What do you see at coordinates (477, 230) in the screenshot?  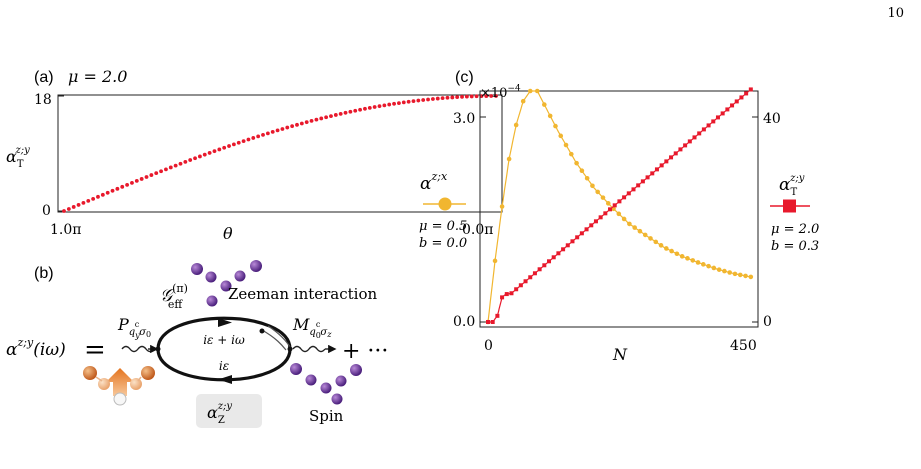 I see `panel-a-xtick-right: 0.0π` at bounding box center [477, 230].